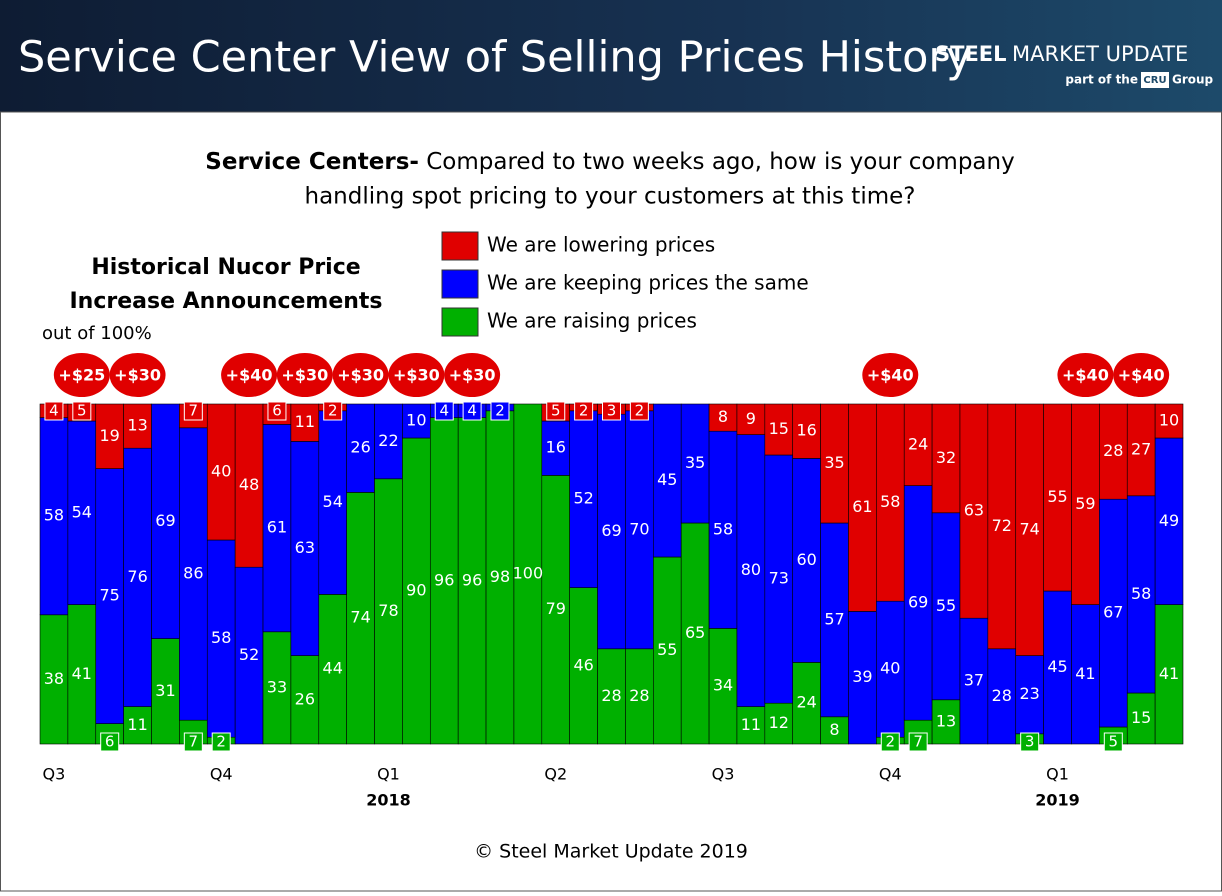  I want to click on legend-label: We are lowering prices, so click(601, 245).